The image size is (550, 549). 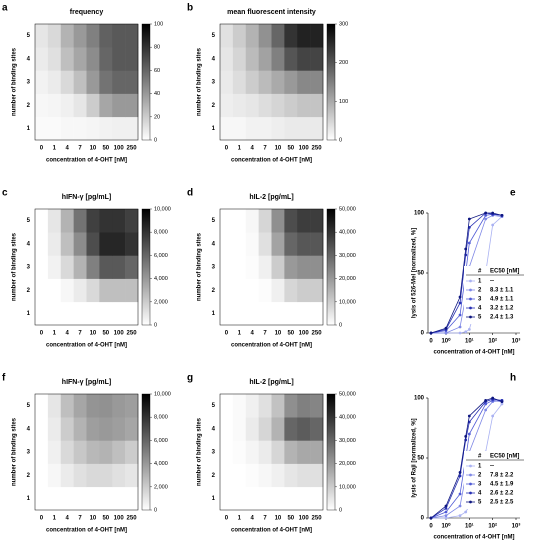 What do you see at coordinates (5, 193) in the screenshot?
I see `panel-letter: c` at bounding box center [5, 193].